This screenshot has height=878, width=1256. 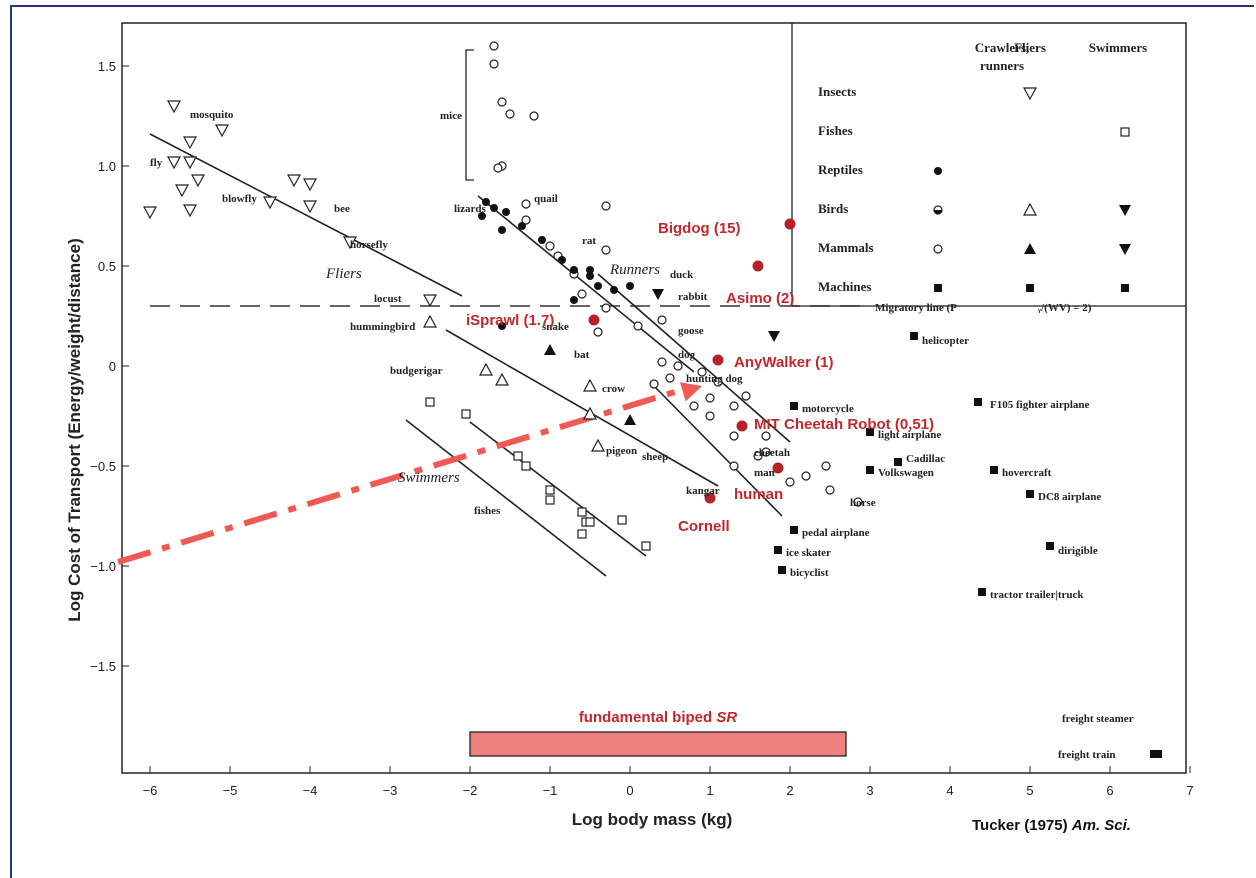 I want to click on machine-label: light airplane, so click(x=909, y=435).